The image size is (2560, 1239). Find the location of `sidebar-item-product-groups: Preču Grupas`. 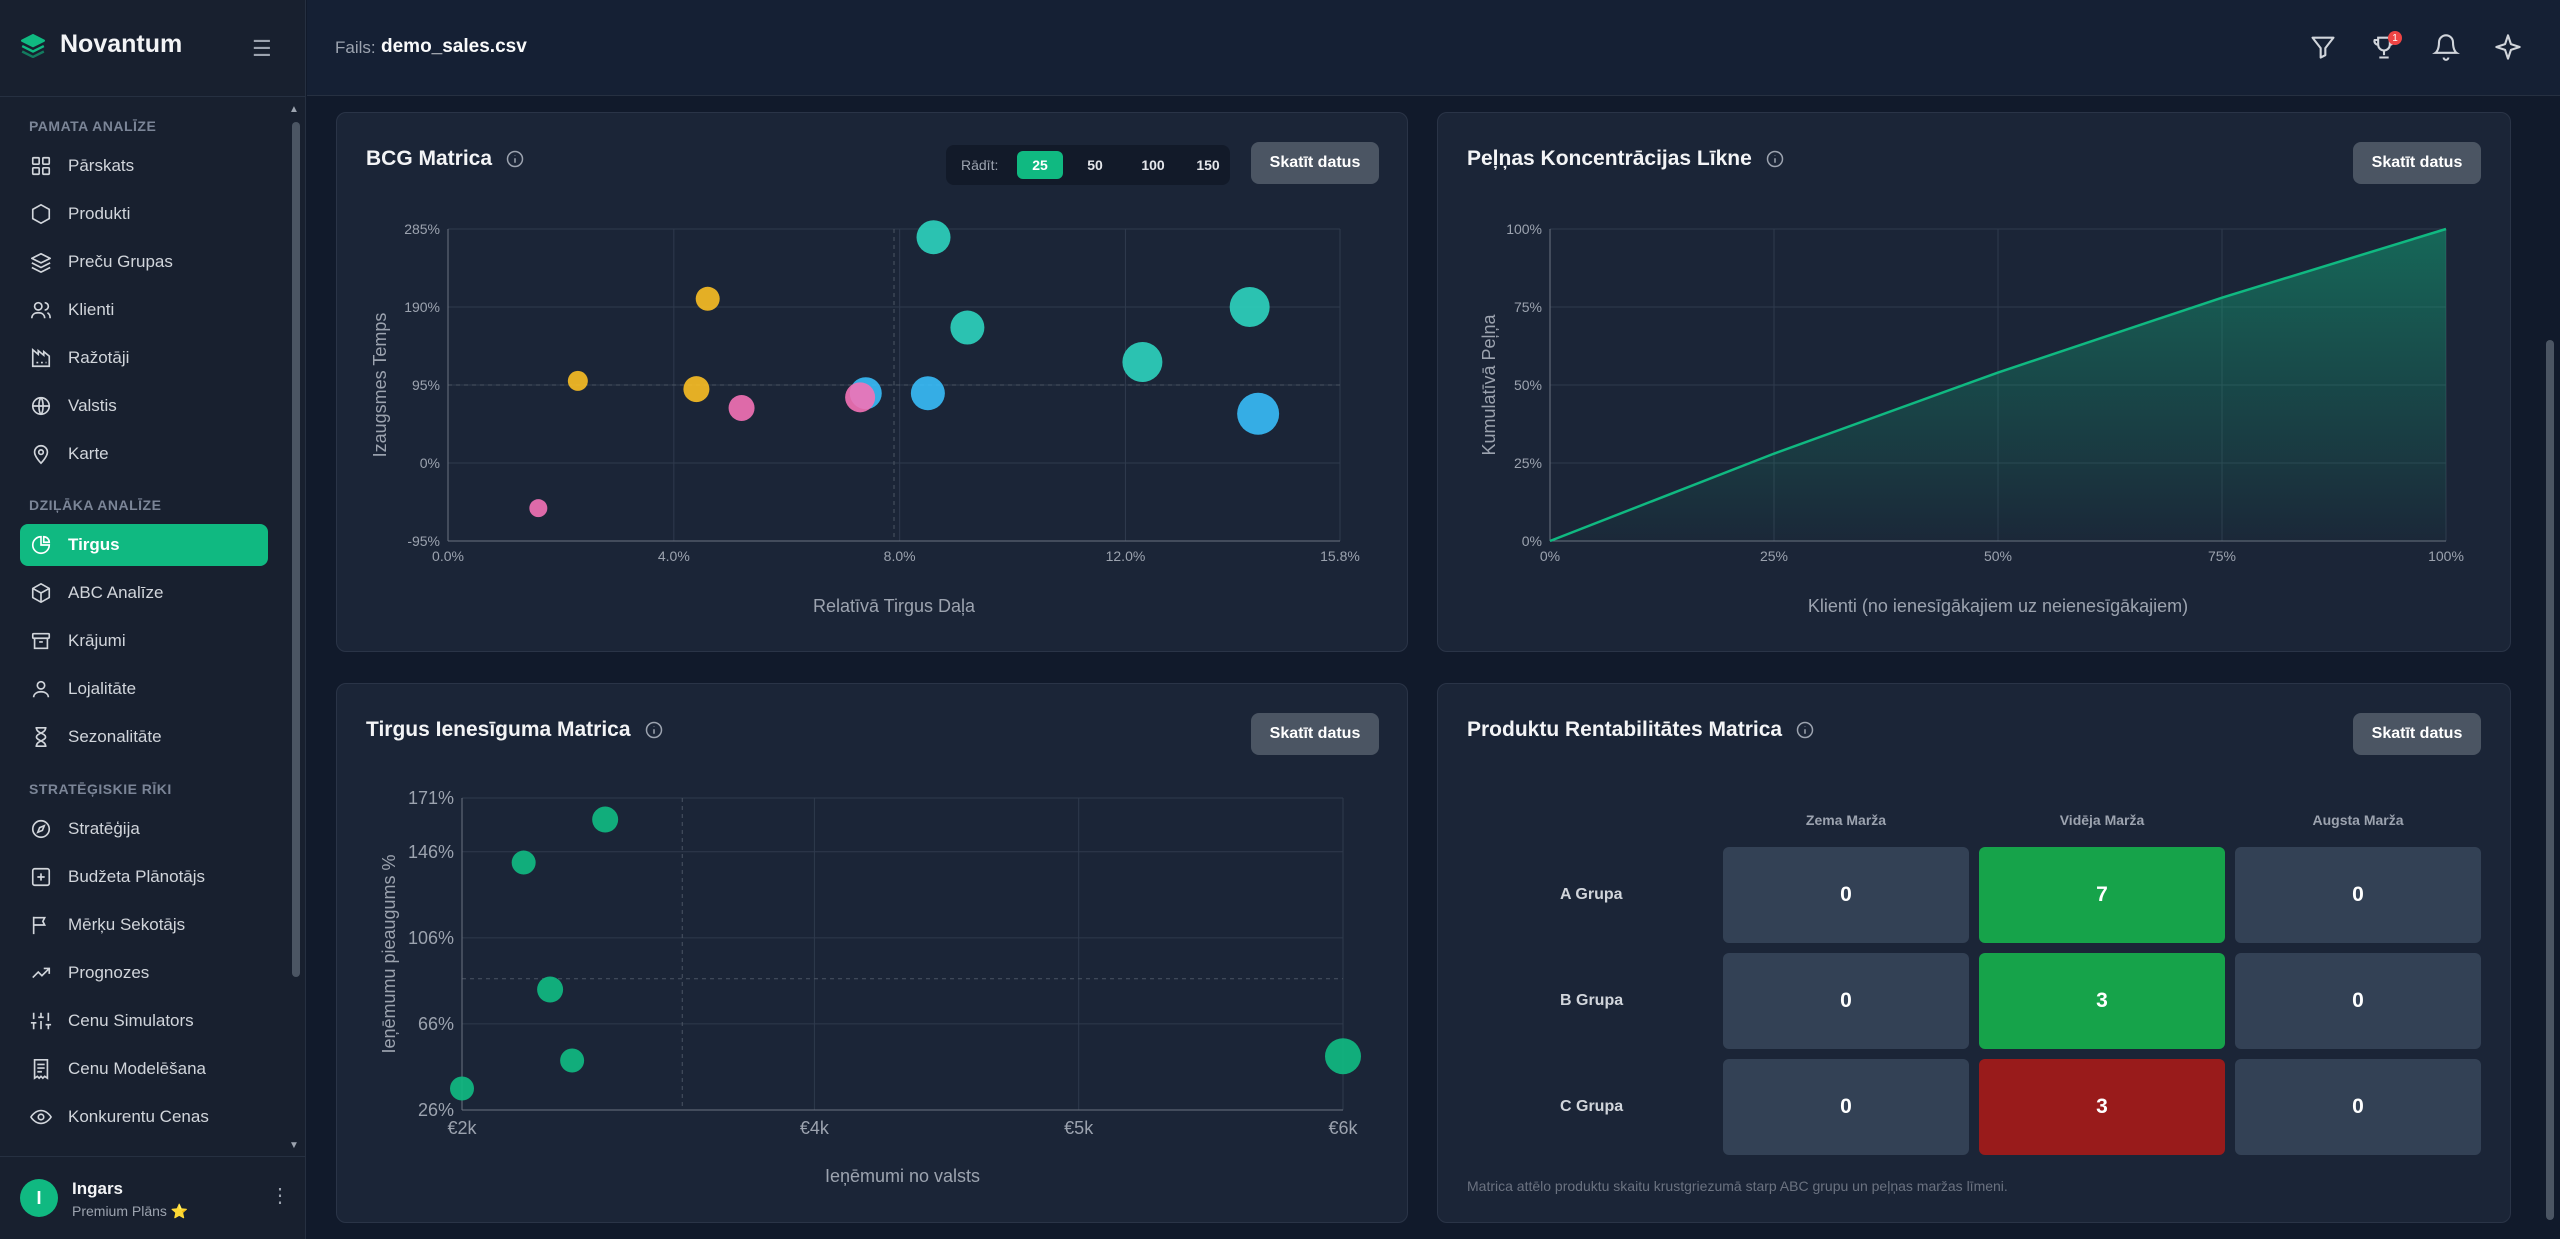

sidebar-item-product-groups: Preču Grupas is located at coordinates (144, 262).